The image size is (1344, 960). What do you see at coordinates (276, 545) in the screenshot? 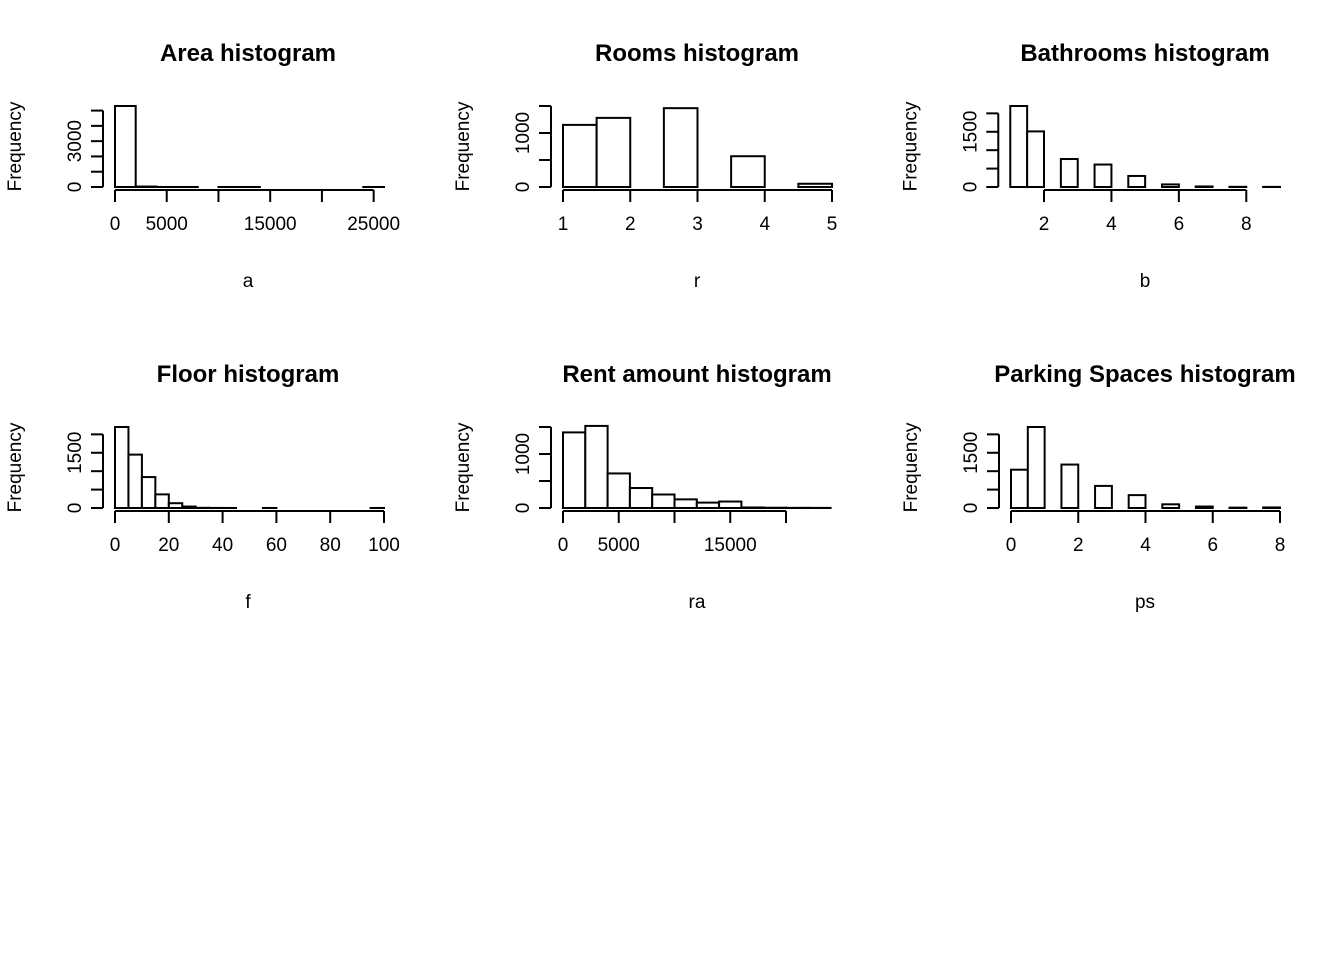
I see `x-tick-label: 60` at bounding box center [276, 545].